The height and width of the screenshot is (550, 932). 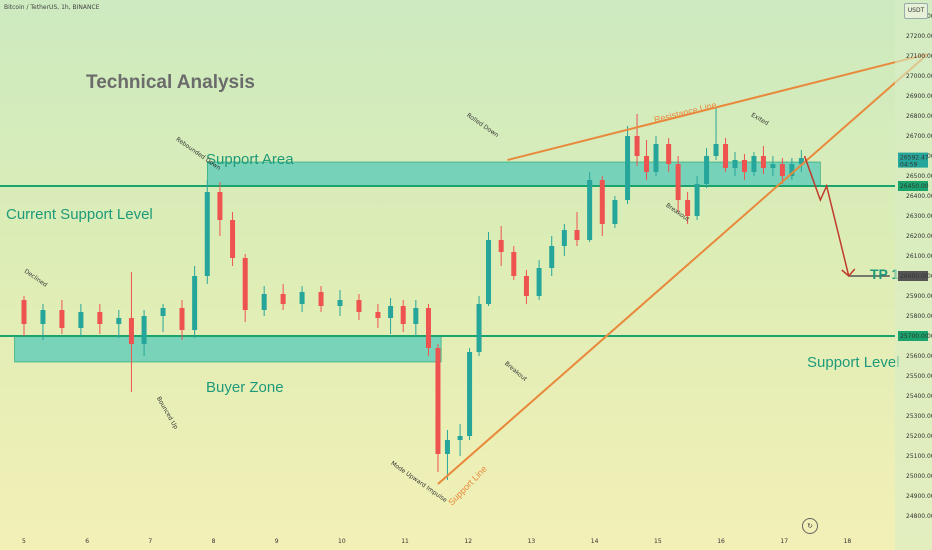 I want to click on label-resistance-line: Resistance Line, so click(x=685, y=112).